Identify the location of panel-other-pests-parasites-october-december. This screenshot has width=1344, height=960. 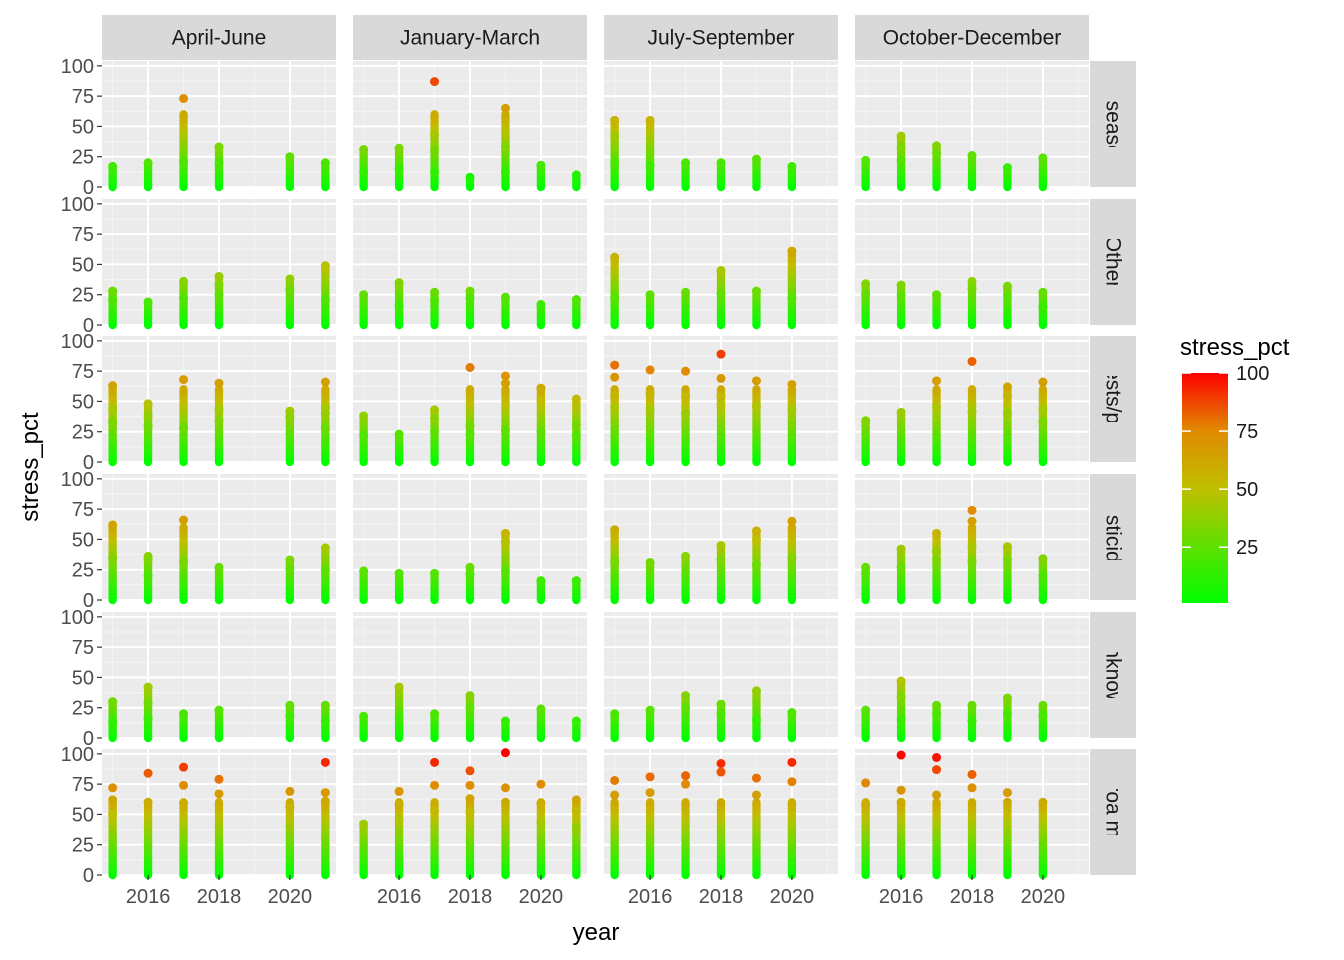
(972, 401).